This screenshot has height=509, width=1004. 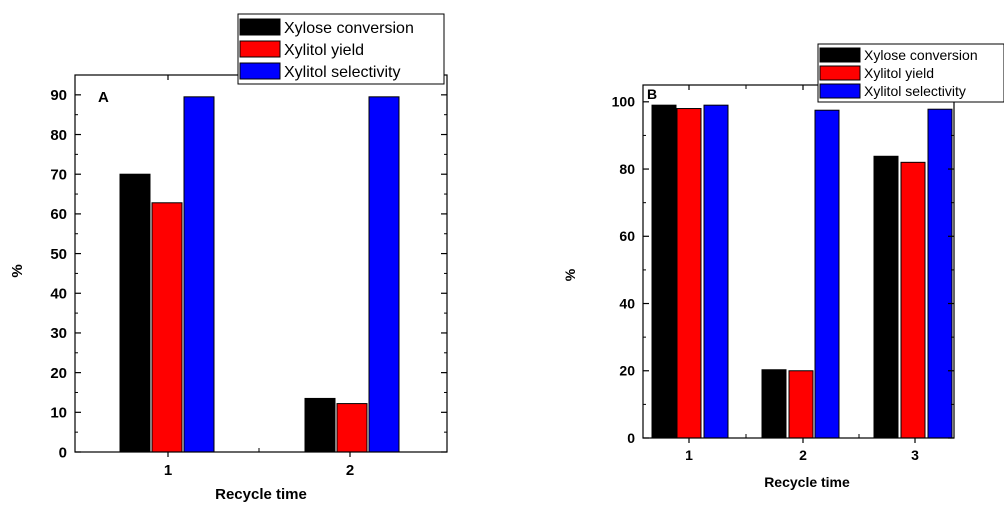 I want to click on y-tick-label: 100, so click(x=624, y=102).